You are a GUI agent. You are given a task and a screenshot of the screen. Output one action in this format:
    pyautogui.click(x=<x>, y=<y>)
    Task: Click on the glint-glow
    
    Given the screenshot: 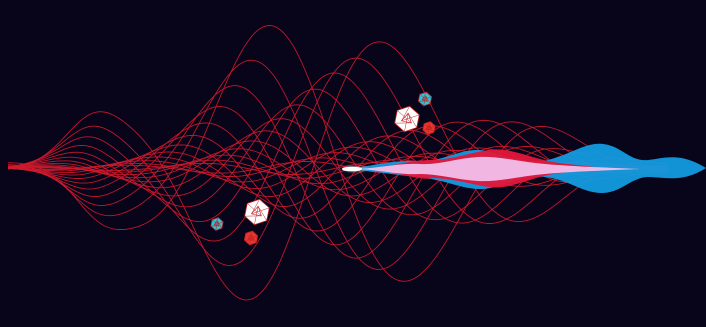 What is the action you would take?
    pyautogui.click(x=355, y=169)
    